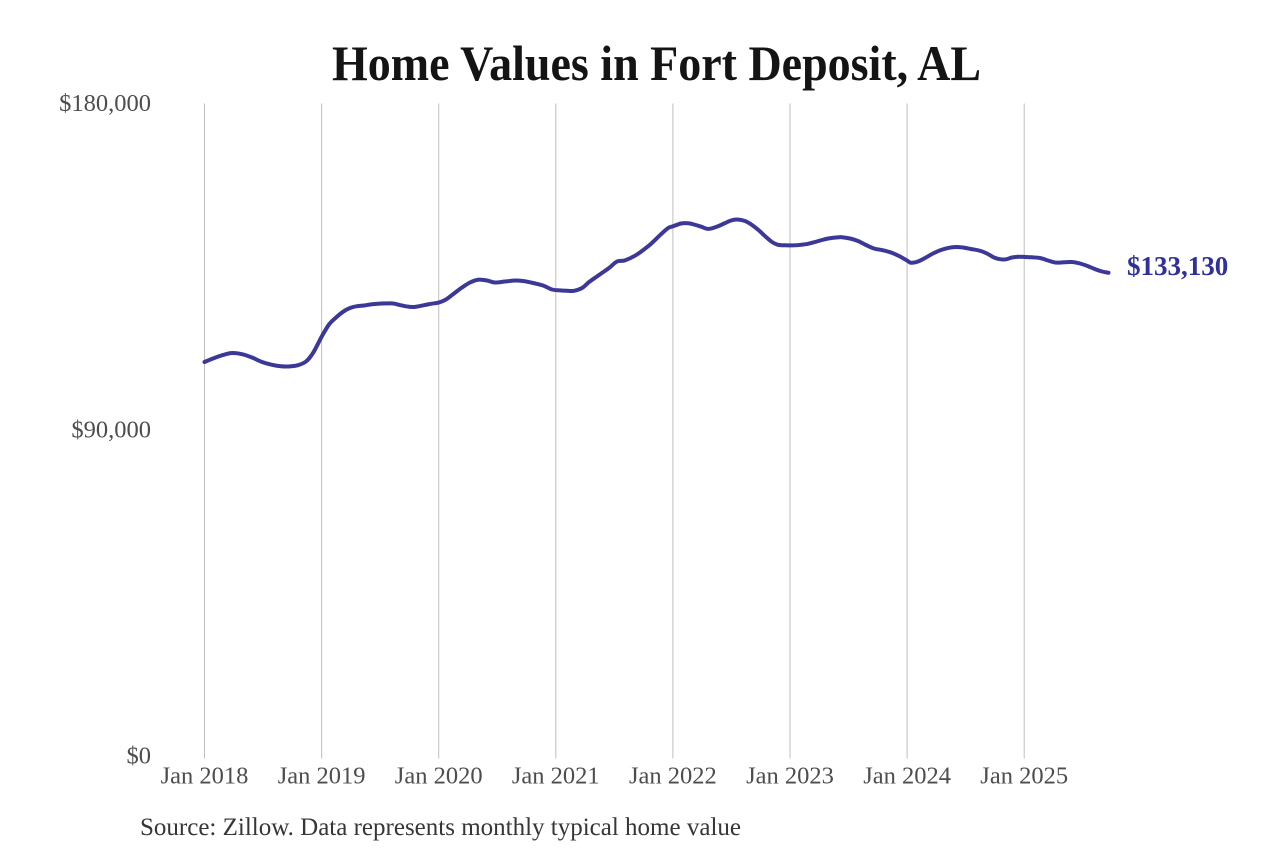 This screenshot has width=1280, height=853. Describe the element at coordinates (105, 103) in the screenshot. I see `svg-text: $180,000` at that location.